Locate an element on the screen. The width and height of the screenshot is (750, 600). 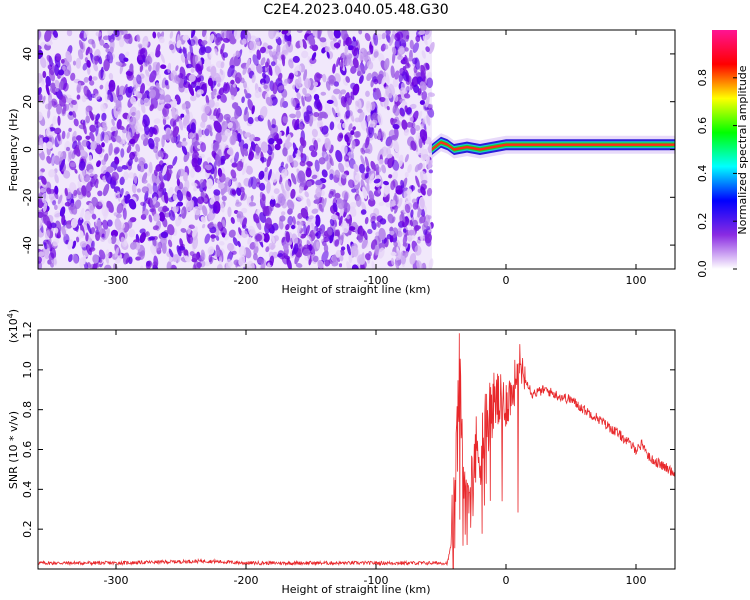
snr-x-axis-label: Height of straight line (km) is located at coordinates (355, 589).